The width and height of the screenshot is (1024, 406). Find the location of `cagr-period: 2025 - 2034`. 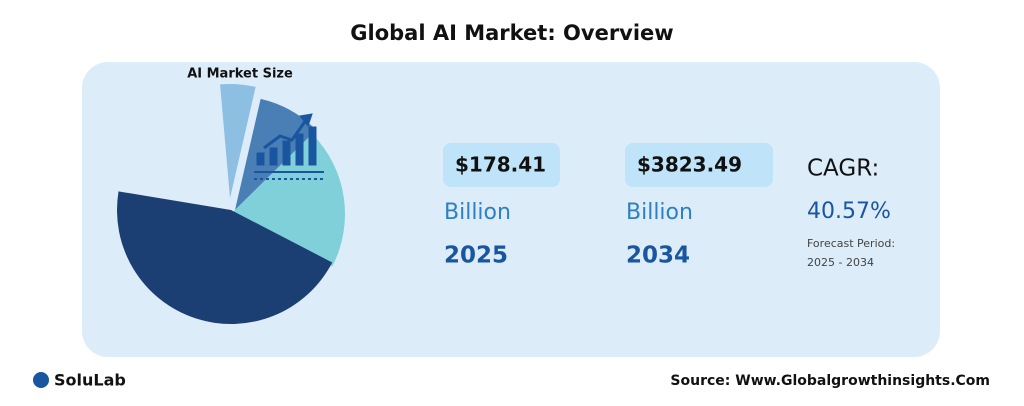

cagr-period: 2025 - 2034 is located at coordinates (840, 262).